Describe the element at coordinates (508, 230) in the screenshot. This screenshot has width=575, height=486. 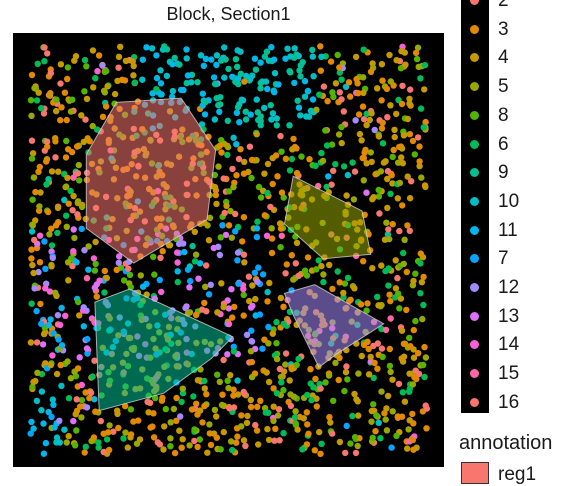
I see `legend-label-11: 11` at that location.